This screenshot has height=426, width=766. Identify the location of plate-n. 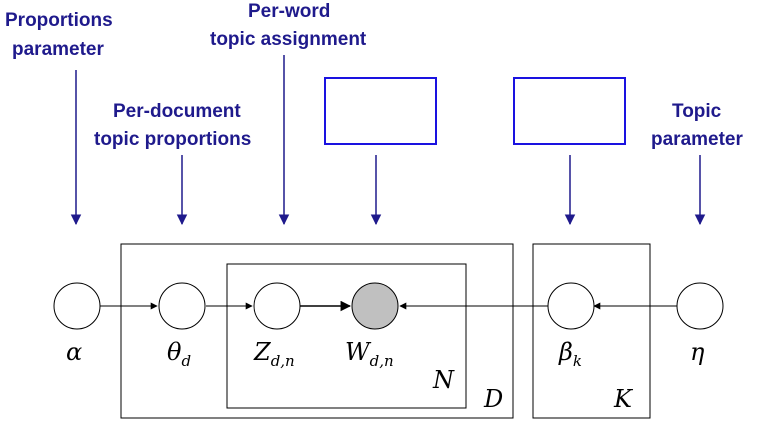
(346, 336).